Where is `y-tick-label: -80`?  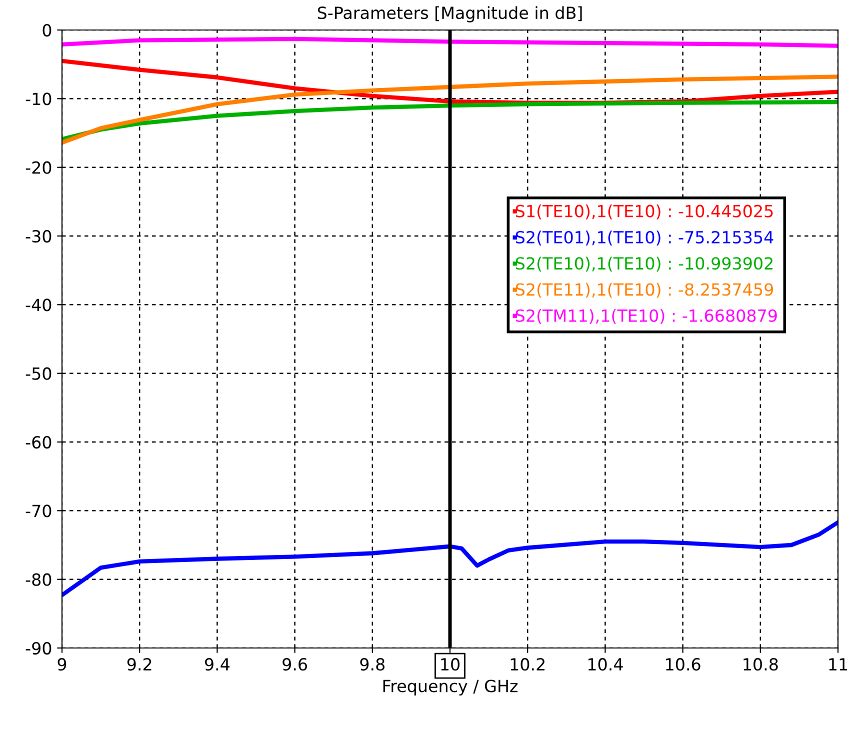
y-tick-label: -80 is located at coordinates (39, 579).